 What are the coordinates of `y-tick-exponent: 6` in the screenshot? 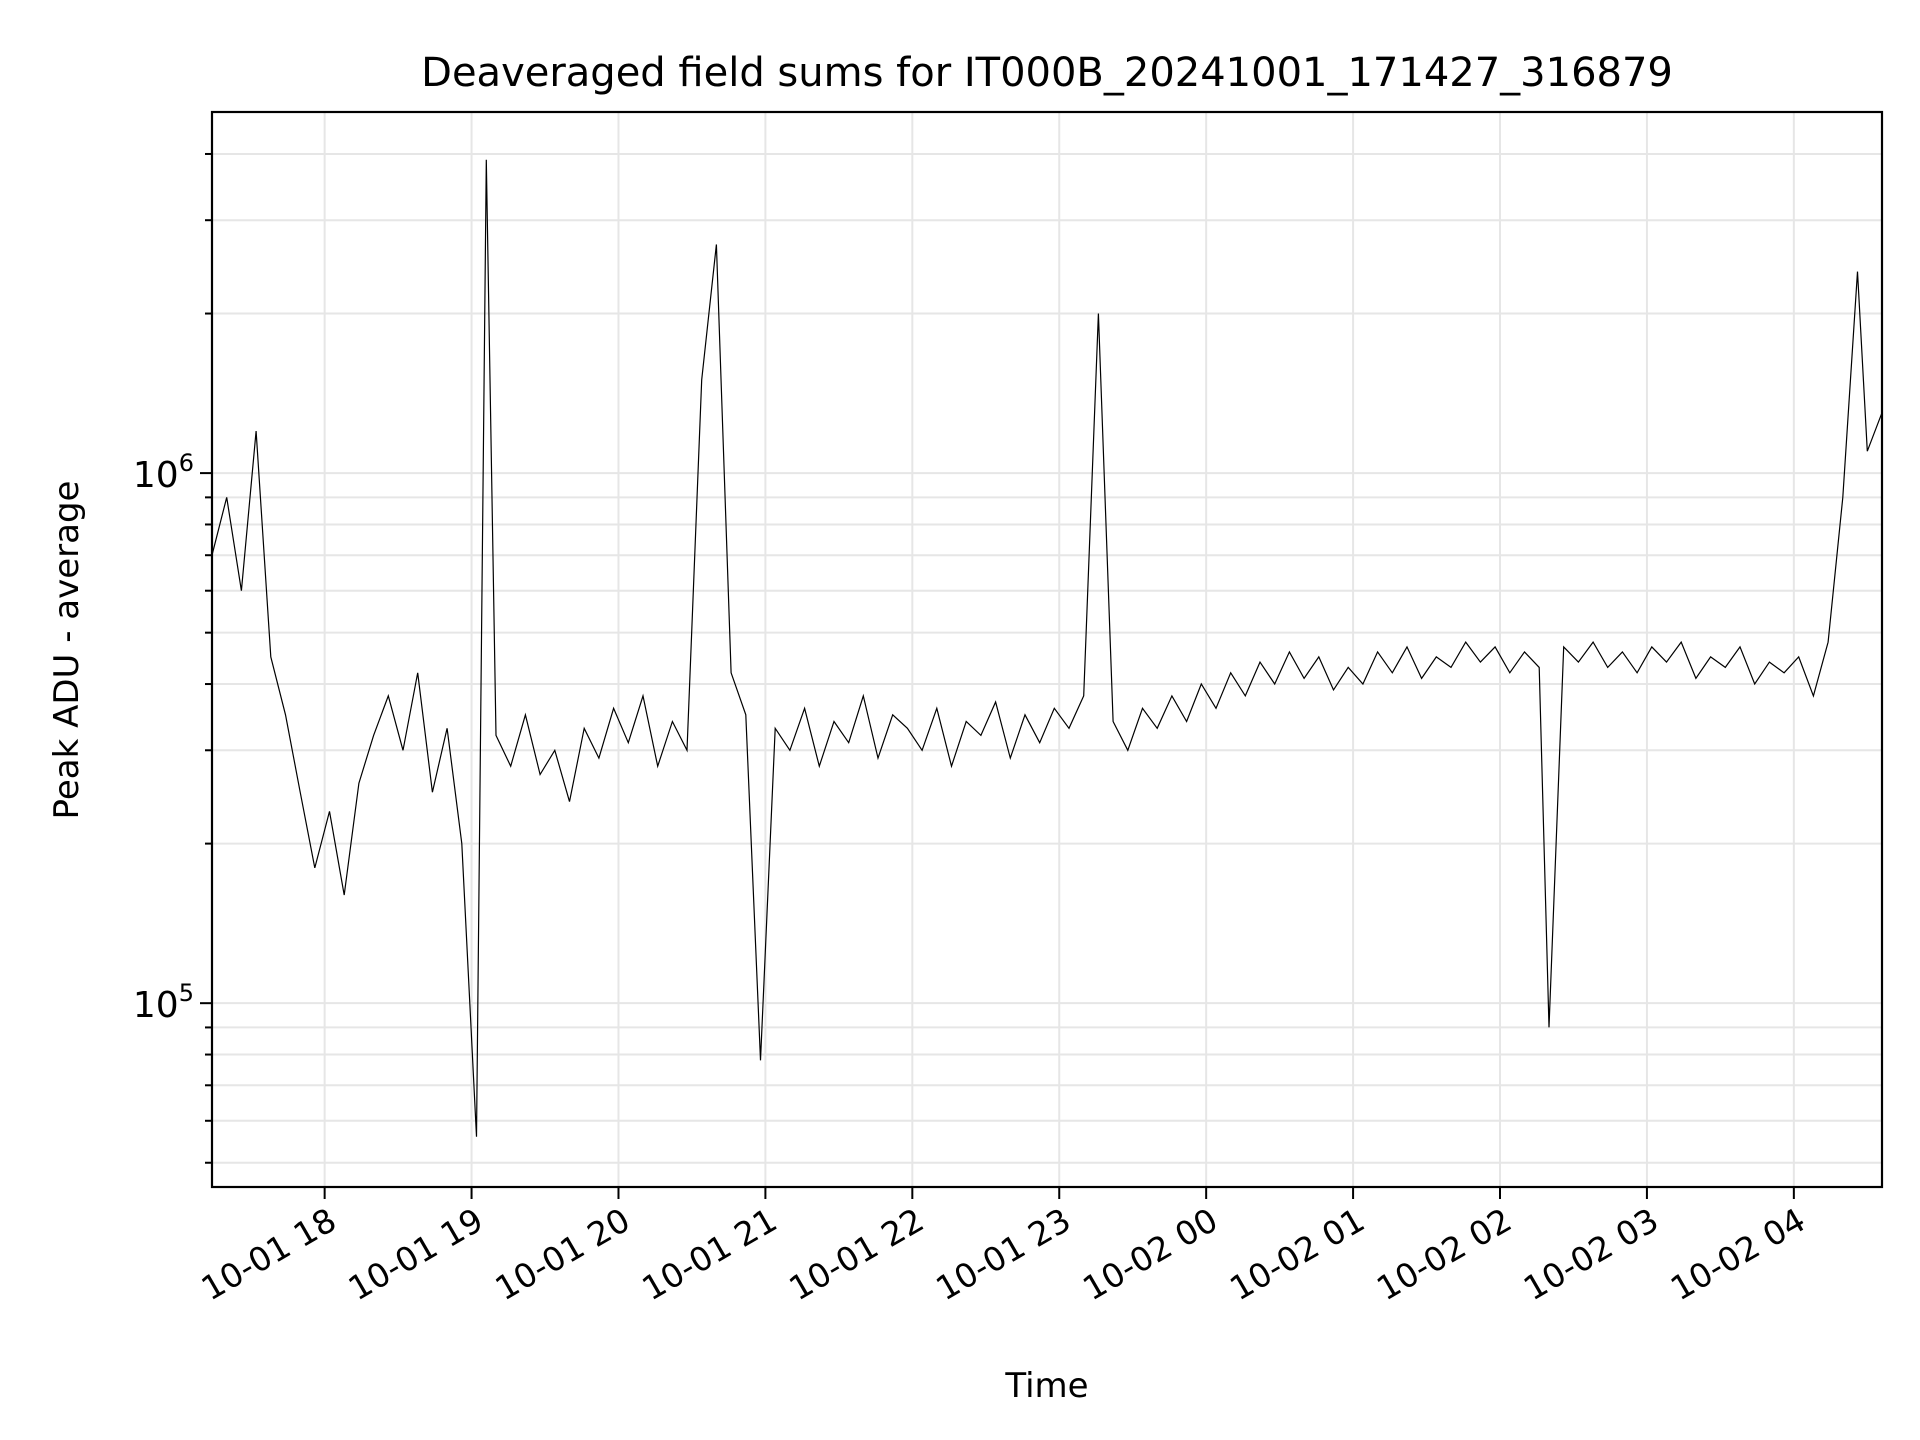 It's located at (186, 463).